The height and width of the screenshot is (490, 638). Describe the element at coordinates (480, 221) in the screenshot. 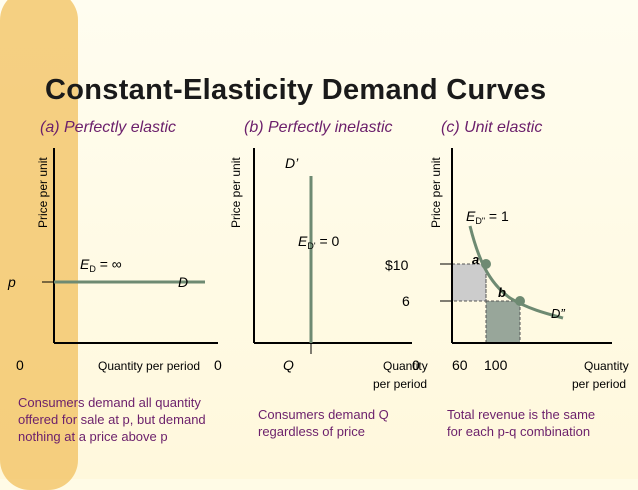

I see `panel-c-elasticity-sub: D"` at that location.